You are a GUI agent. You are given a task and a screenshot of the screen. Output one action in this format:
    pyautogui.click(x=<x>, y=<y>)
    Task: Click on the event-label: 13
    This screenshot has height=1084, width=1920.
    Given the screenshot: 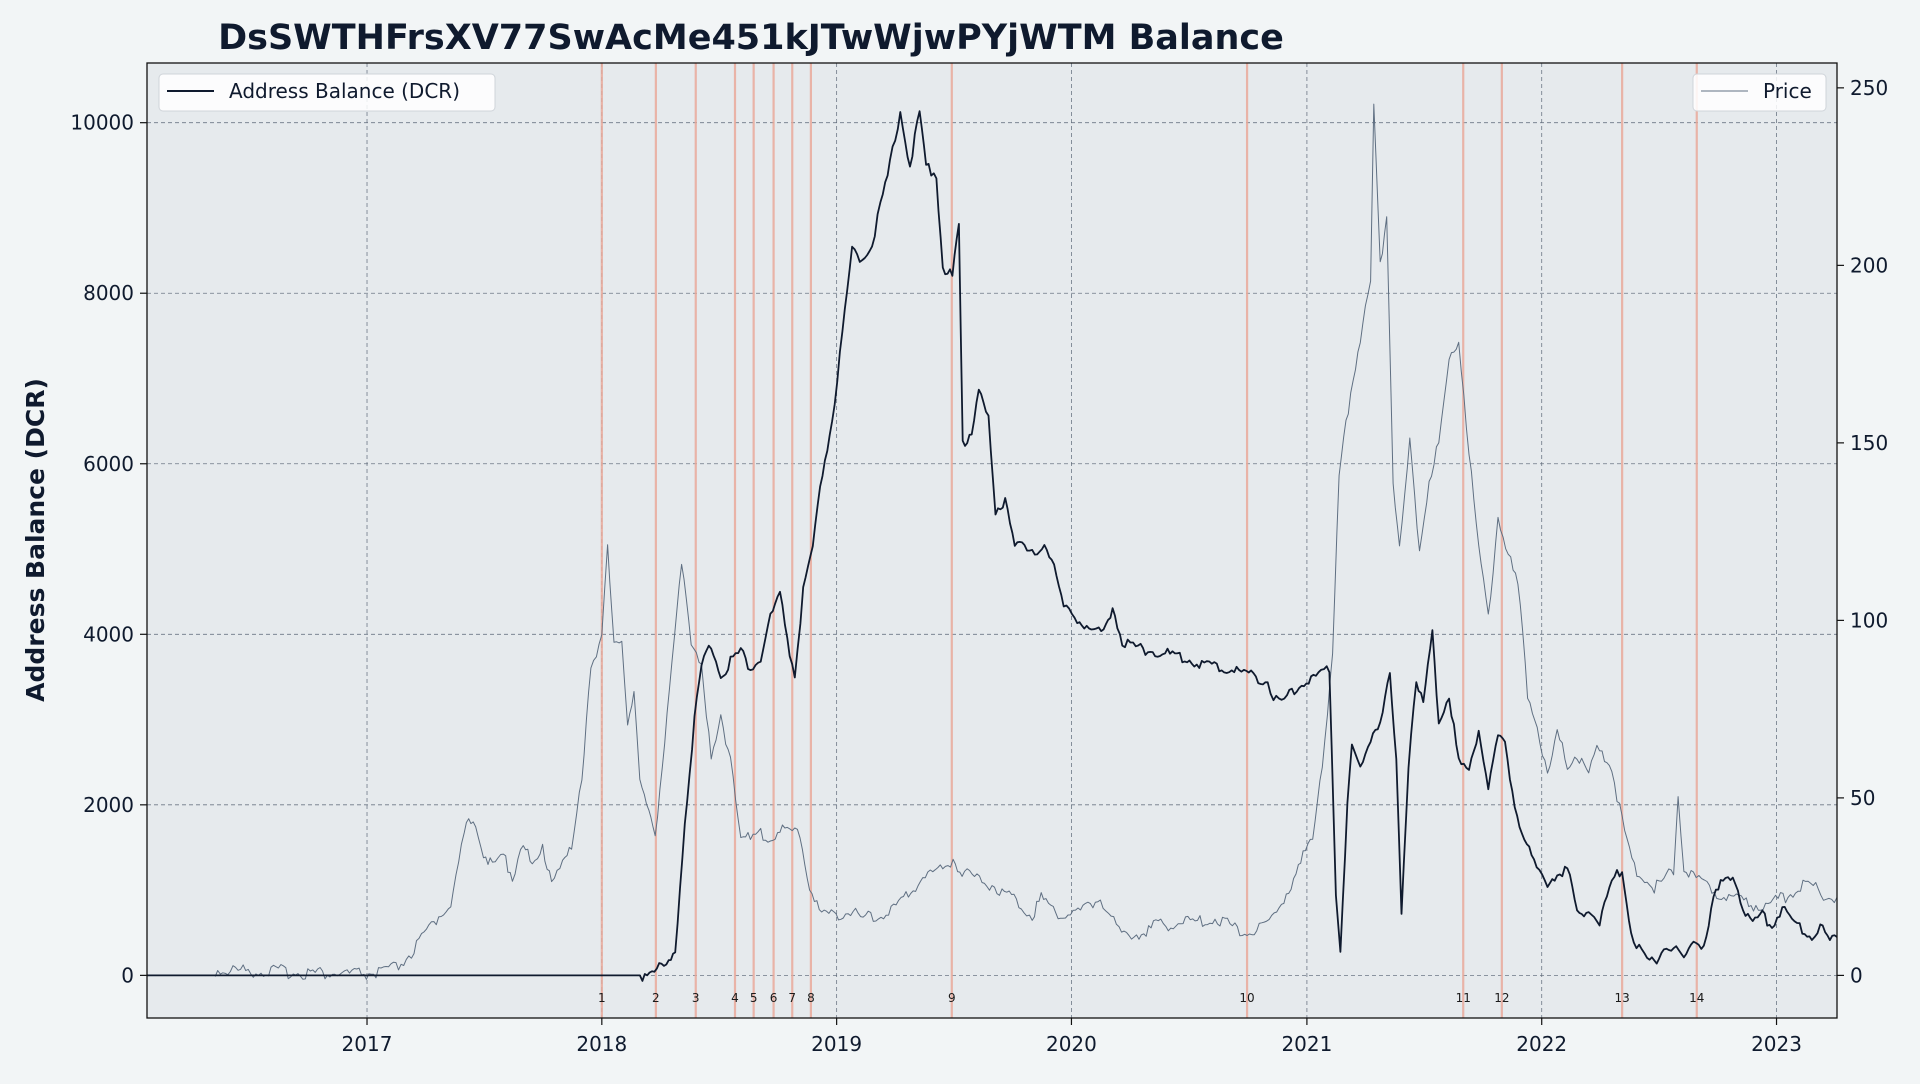 What is the action you would take?
    pyautogui.click(x=1621, y=998)
    